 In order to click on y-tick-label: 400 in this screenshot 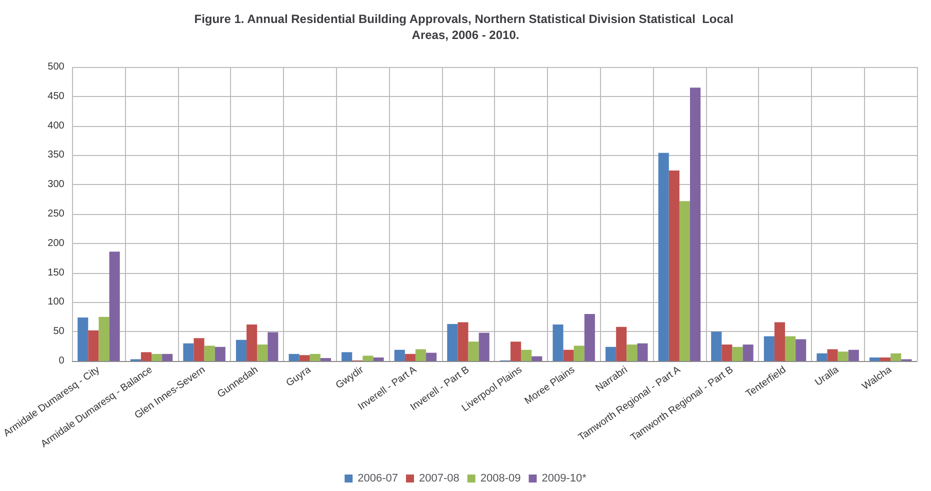, I will do `click(56, 126)`.